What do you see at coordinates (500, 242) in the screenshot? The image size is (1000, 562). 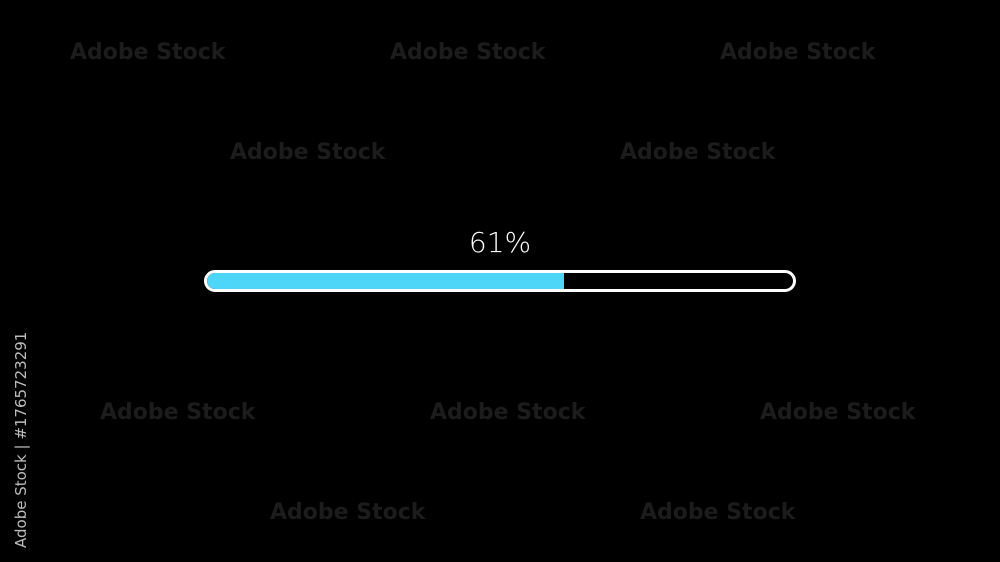 I see `progress-percent-label: 61%` at bounding box center [500, 242].